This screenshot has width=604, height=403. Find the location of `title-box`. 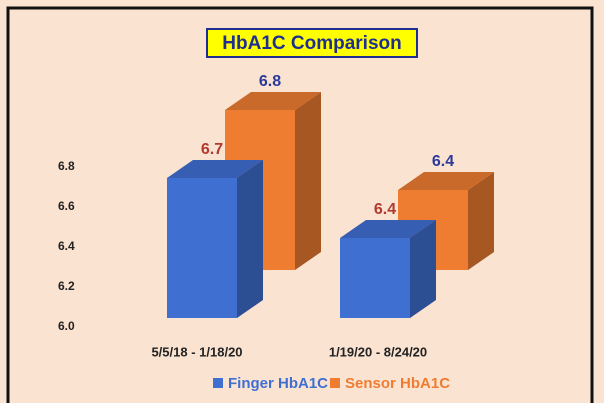

title-box is located at coordinates (312, 43).